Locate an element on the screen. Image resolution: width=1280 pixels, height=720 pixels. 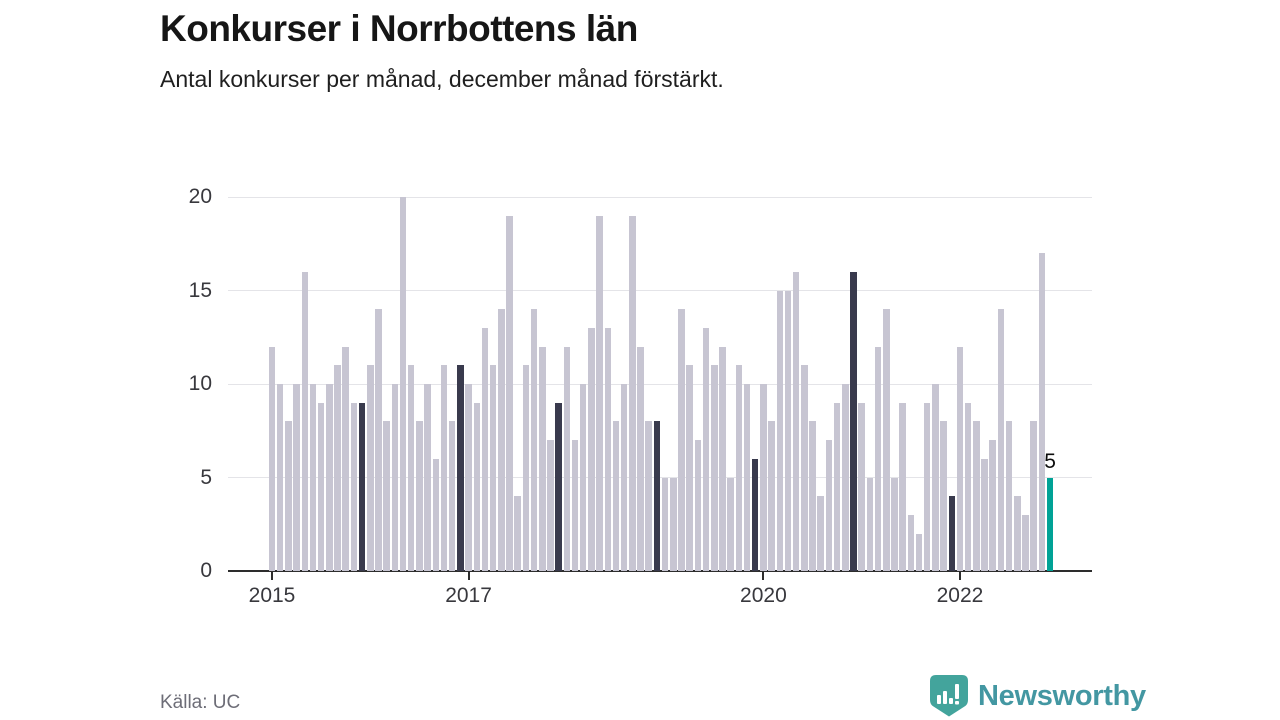
latest-value-label: 5 is located at coordinates (1050, 461).